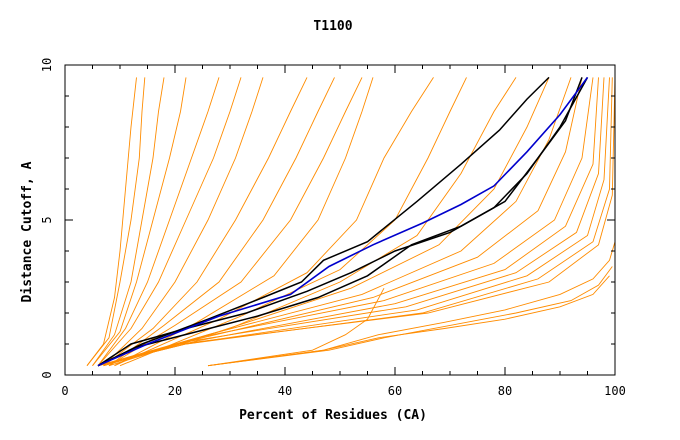 Image resolution: width=680 pixels, height=440 pixels. Describe the element at coordinates (27, 231) in the screenshot. I see `y-axis-label: Distance Cutoff, A` at that location.